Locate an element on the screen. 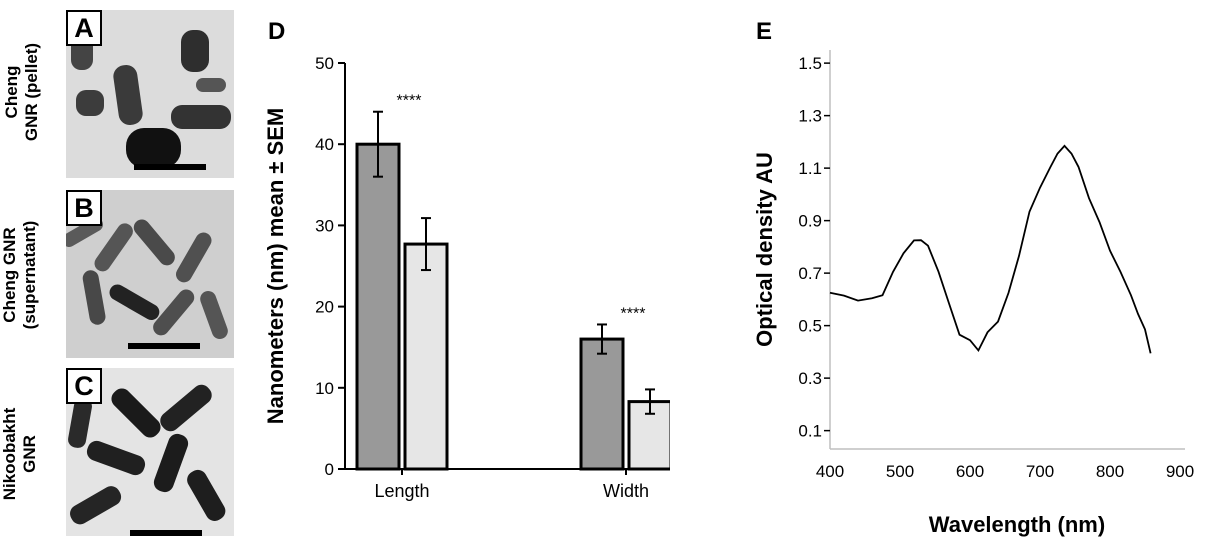 This screenshot has height=537, width=1217. y-tick-label: 20 is located at coordinates (324, 307).